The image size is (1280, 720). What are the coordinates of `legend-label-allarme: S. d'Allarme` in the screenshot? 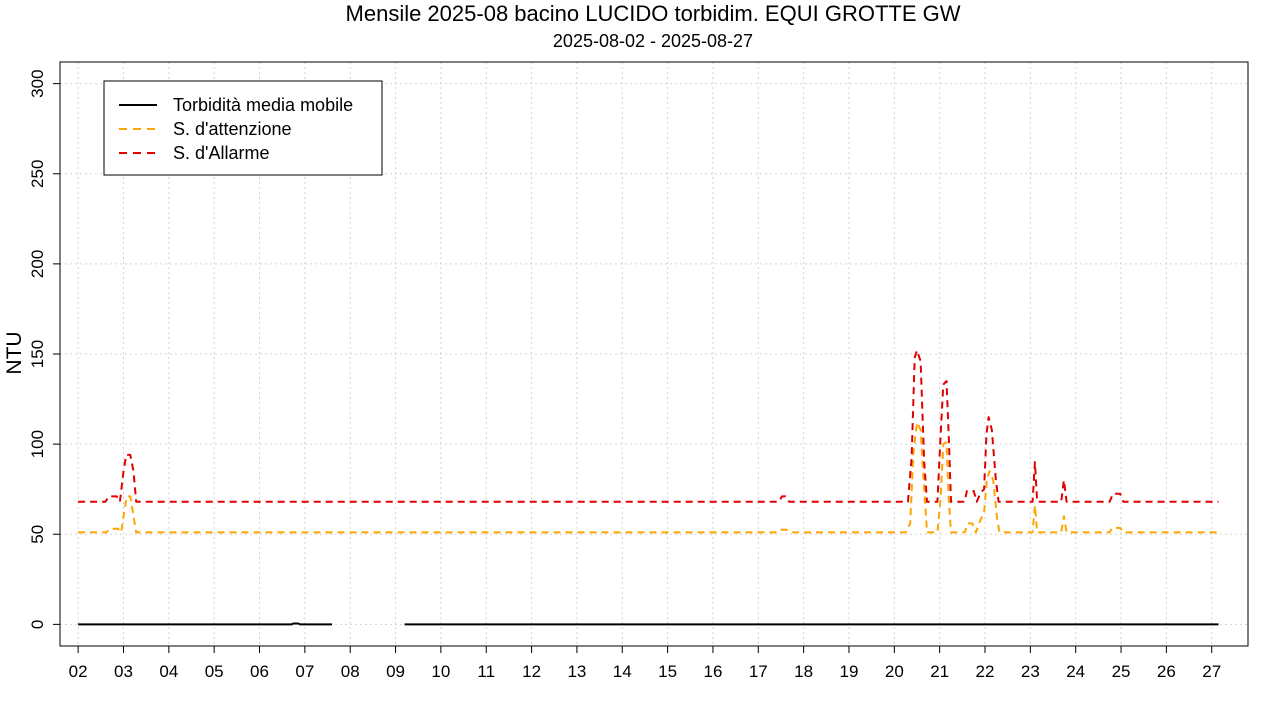 It's located at (221, 153).